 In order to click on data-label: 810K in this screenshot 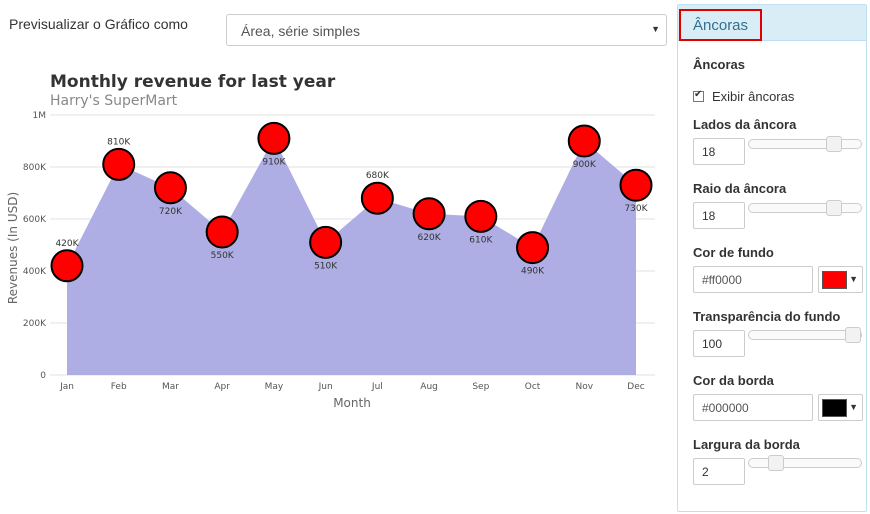, I will do `click(119, 142)`.